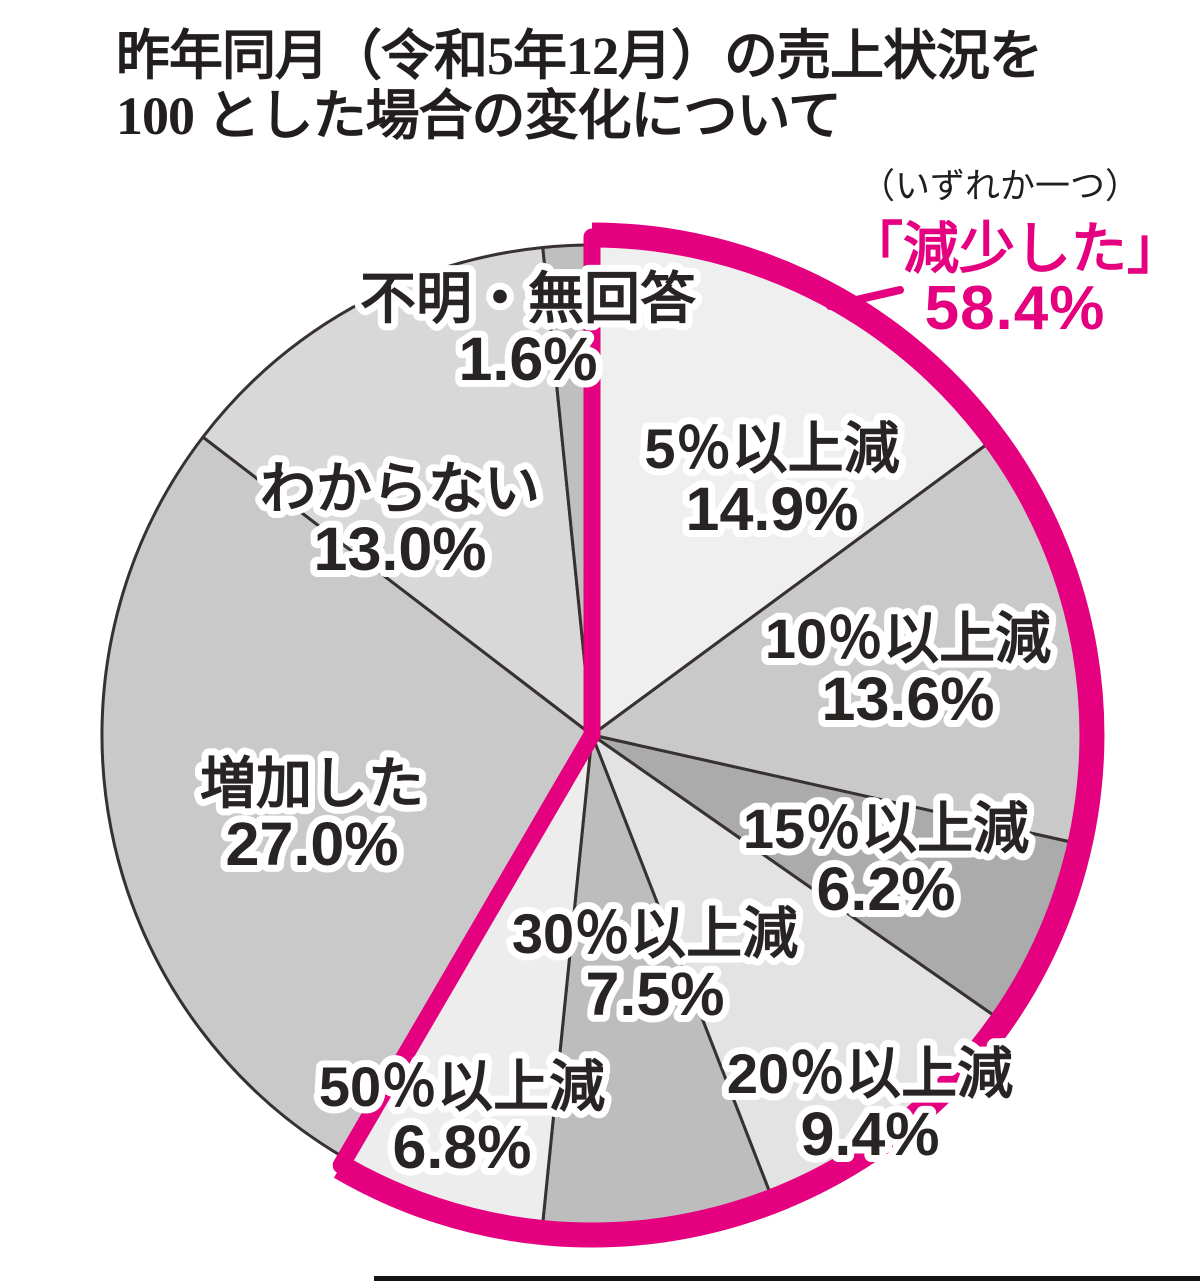 Image resolution: width=1200 pixels, height=1281 pixels. What do you see at coordinates (787, 1278) in the screenshot?
I see `bottom-rule` at bounding box center [787, 1278].